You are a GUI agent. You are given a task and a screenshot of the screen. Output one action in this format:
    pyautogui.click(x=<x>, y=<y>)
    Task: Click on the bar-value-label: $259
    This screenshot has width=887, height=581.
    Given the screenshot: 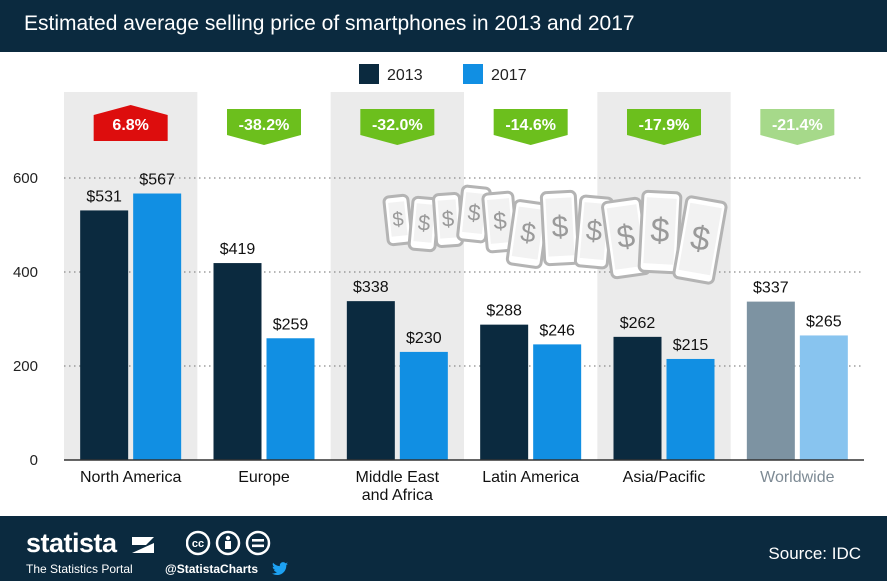 What is the action you would take?
    pyautogui.click(x=291, y=324)
    